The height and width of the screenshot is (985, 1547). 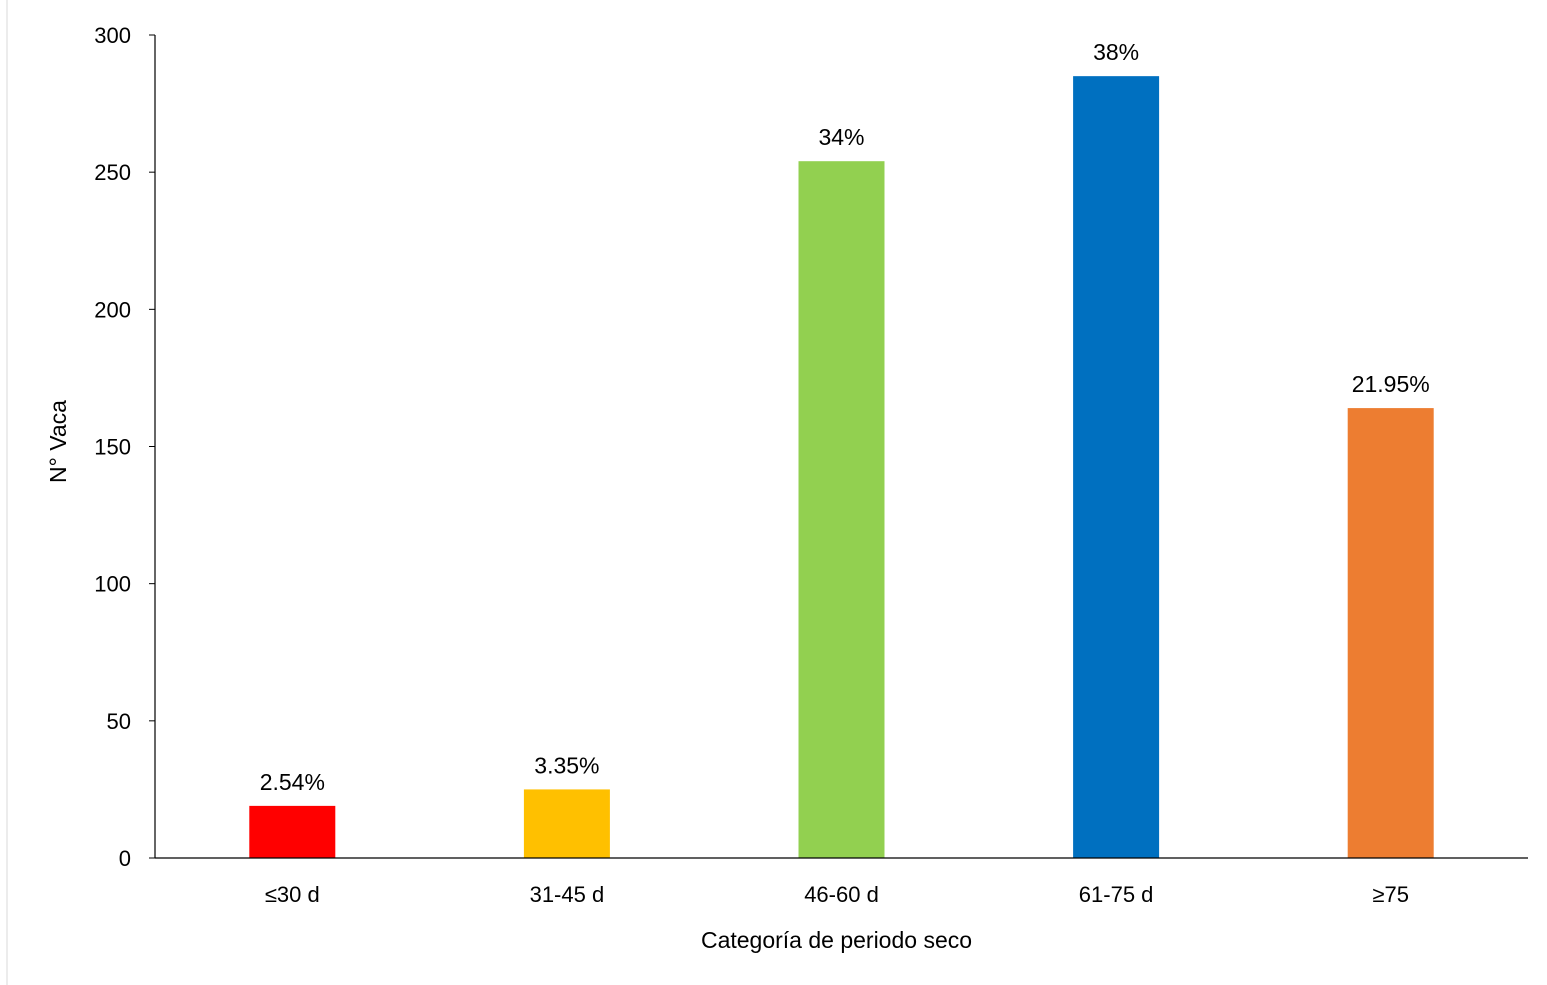 What do you see at coordinates (1116, 894) in the screenshot?
I see `x-tick-label: 61-75 d` at bounding box center [1116, 894].